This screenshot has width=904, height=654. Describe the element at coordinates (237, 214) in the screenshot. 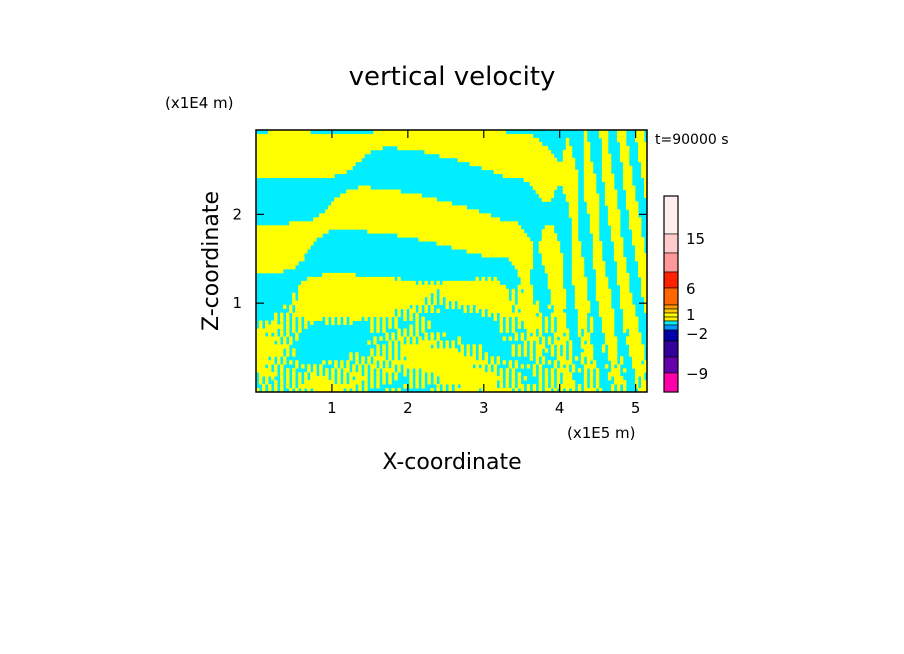

I see `y-tick-label: 2` at that location.